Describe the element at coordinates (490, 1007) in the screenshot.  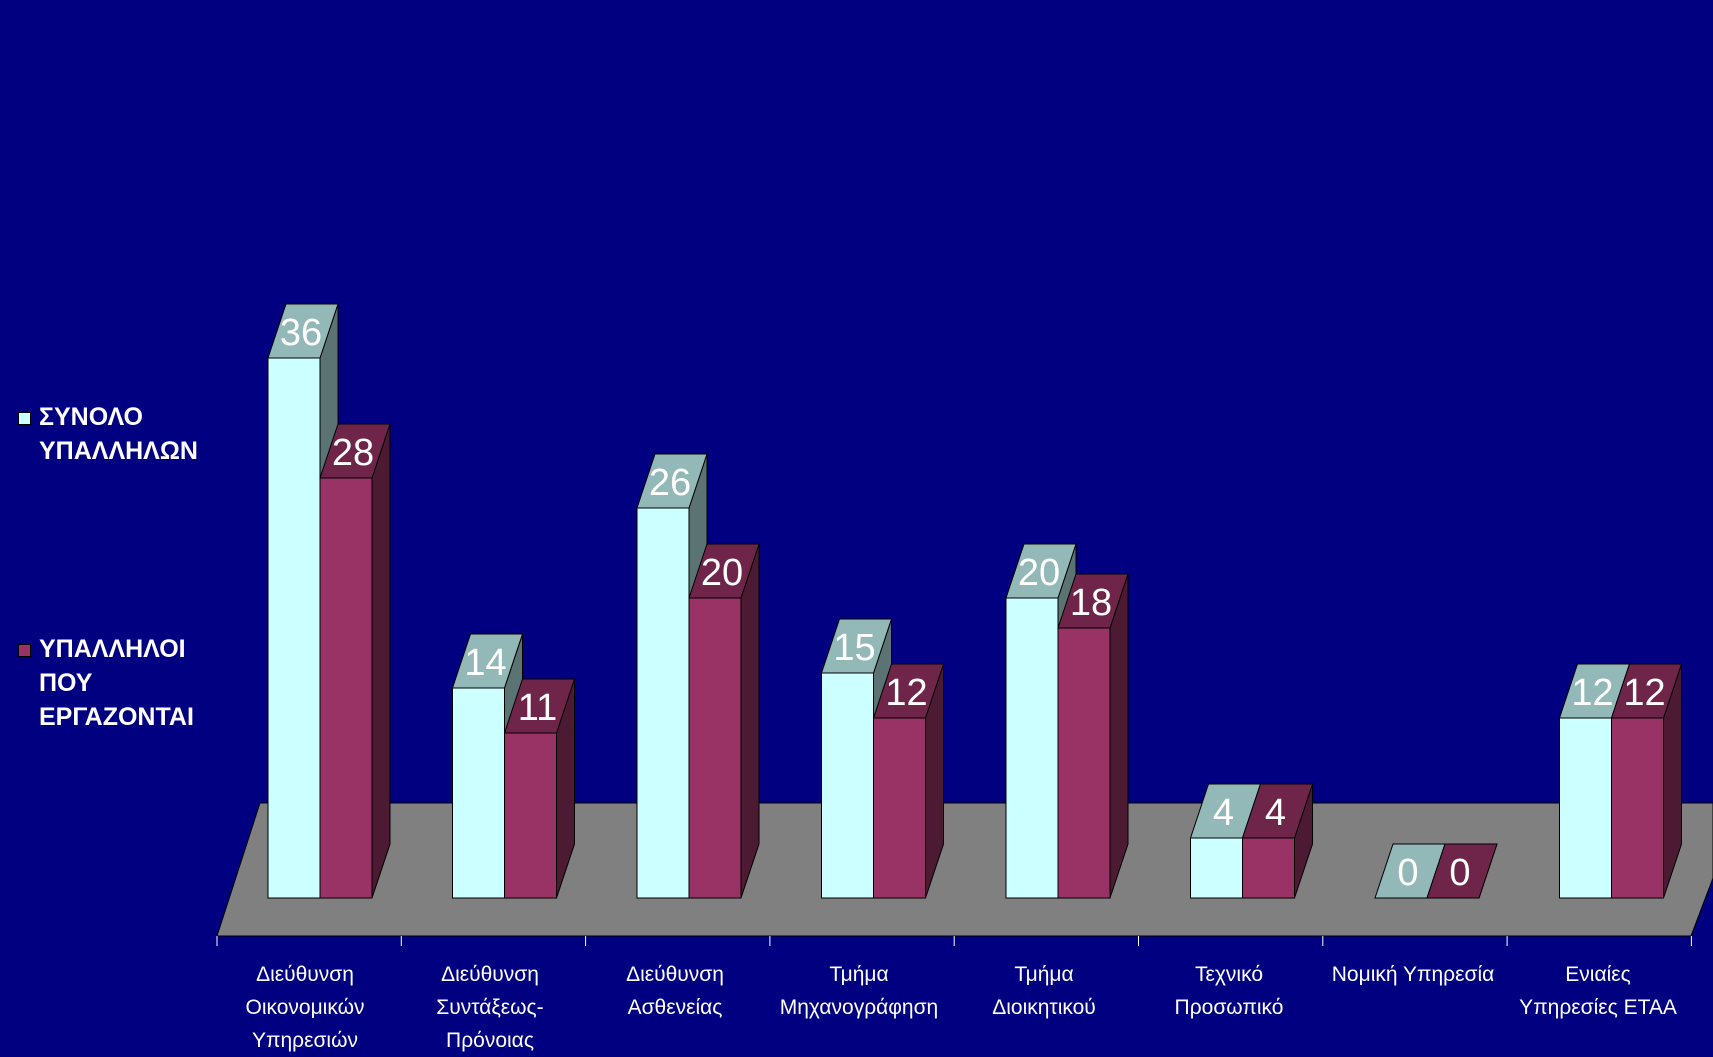
I see `category-label: Διεύθυνση Συντάξεως- Πρόνοιας` at that location.